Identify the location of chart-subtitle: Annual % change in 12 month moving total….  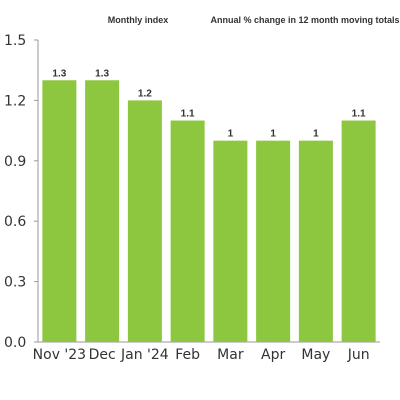
(304, 20).